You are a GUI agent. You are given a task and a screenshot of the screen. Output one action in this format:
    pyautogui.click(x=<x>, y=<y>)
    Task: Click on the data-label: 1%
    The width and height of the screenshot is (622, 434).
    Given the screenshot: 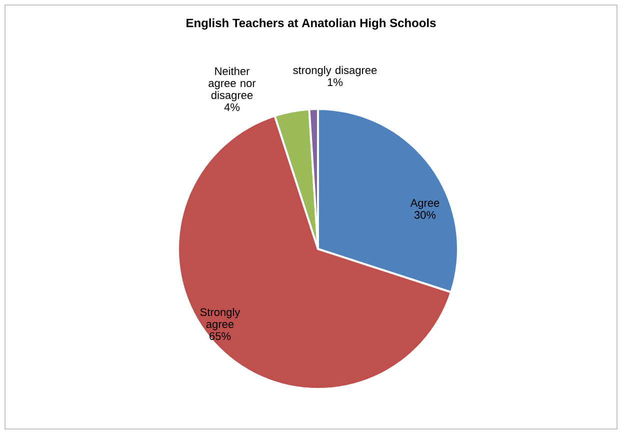 What is the action you would take?
    pyautogui.click(x=335, y=82)
    